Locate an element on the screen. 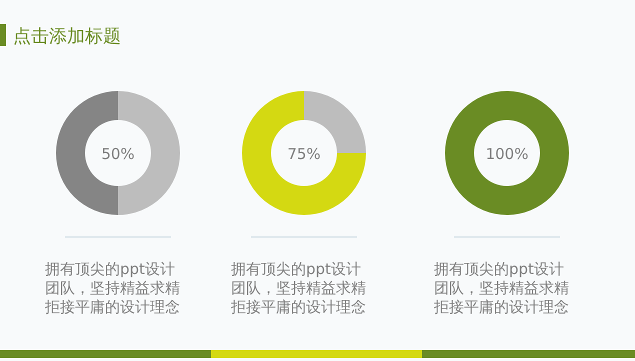 This screenshot has height=361, width=635. donut-slice is located at coordinates (304, 153).